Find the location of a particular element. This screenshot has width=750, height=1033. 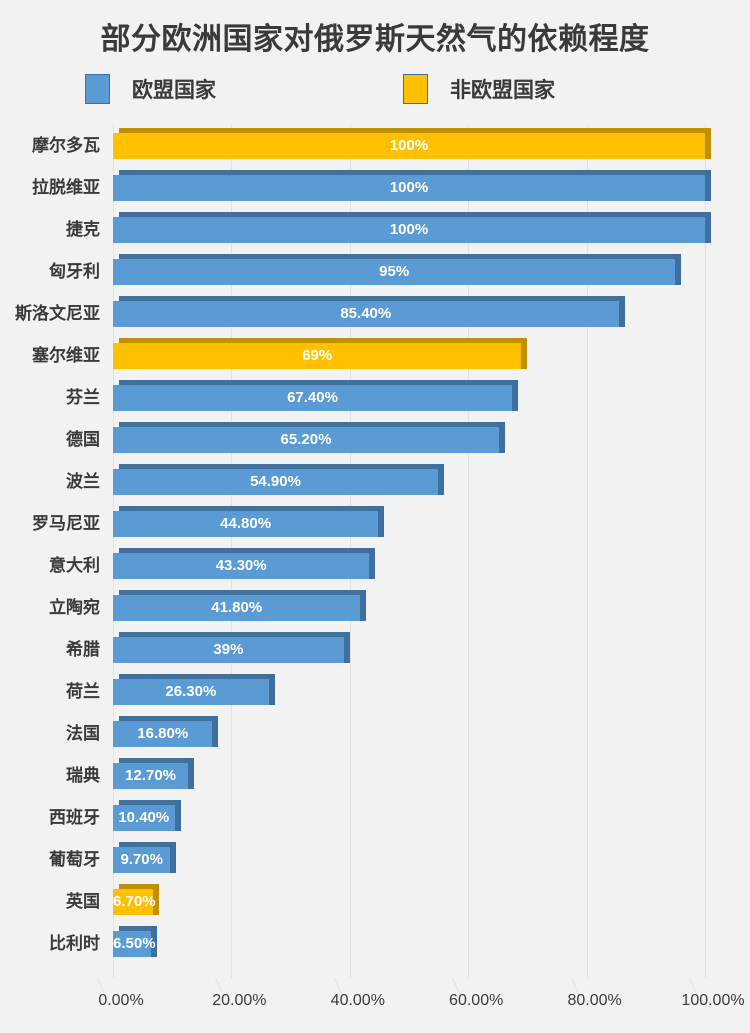

bar: 6.70% is located at coordinates (136, 899).